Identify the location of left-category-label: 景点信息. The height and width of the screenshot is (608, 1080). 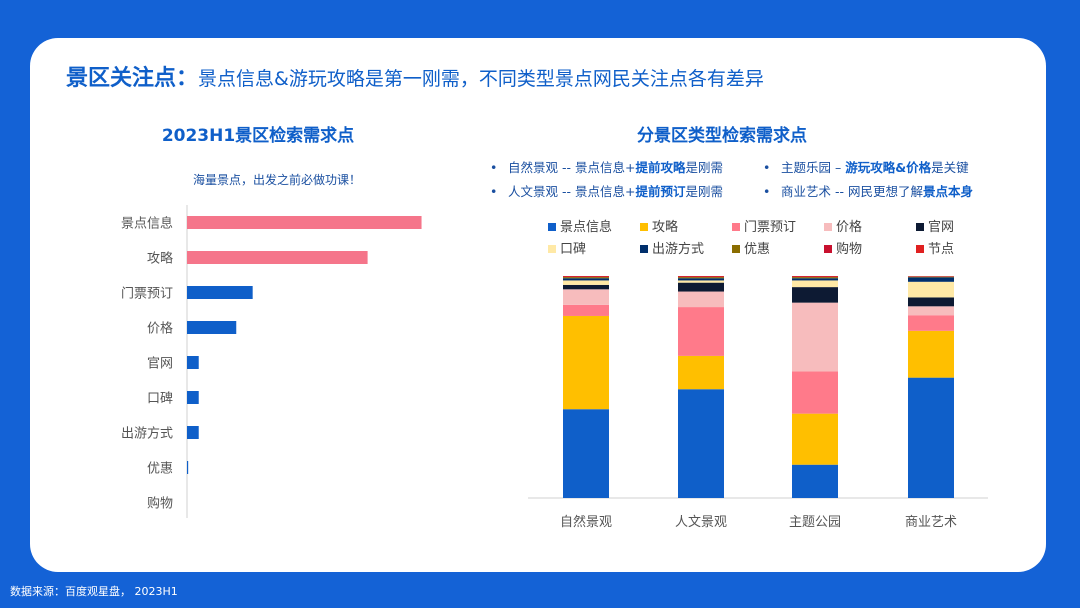
(147, 224).